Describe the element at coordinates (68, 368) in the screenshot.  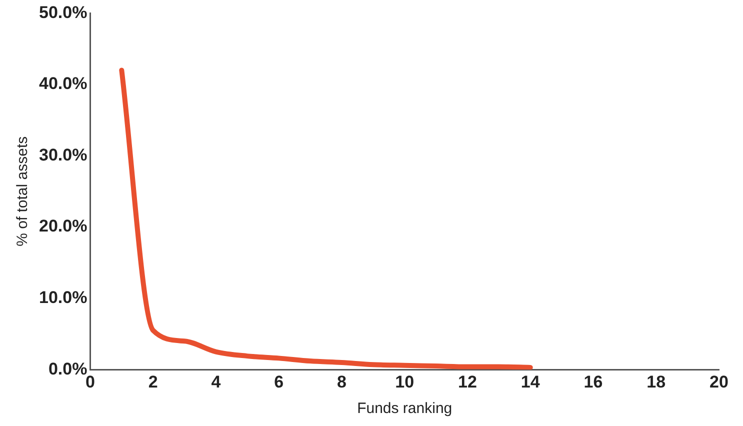
I see `y-tick-label: 0.0%` at that location.